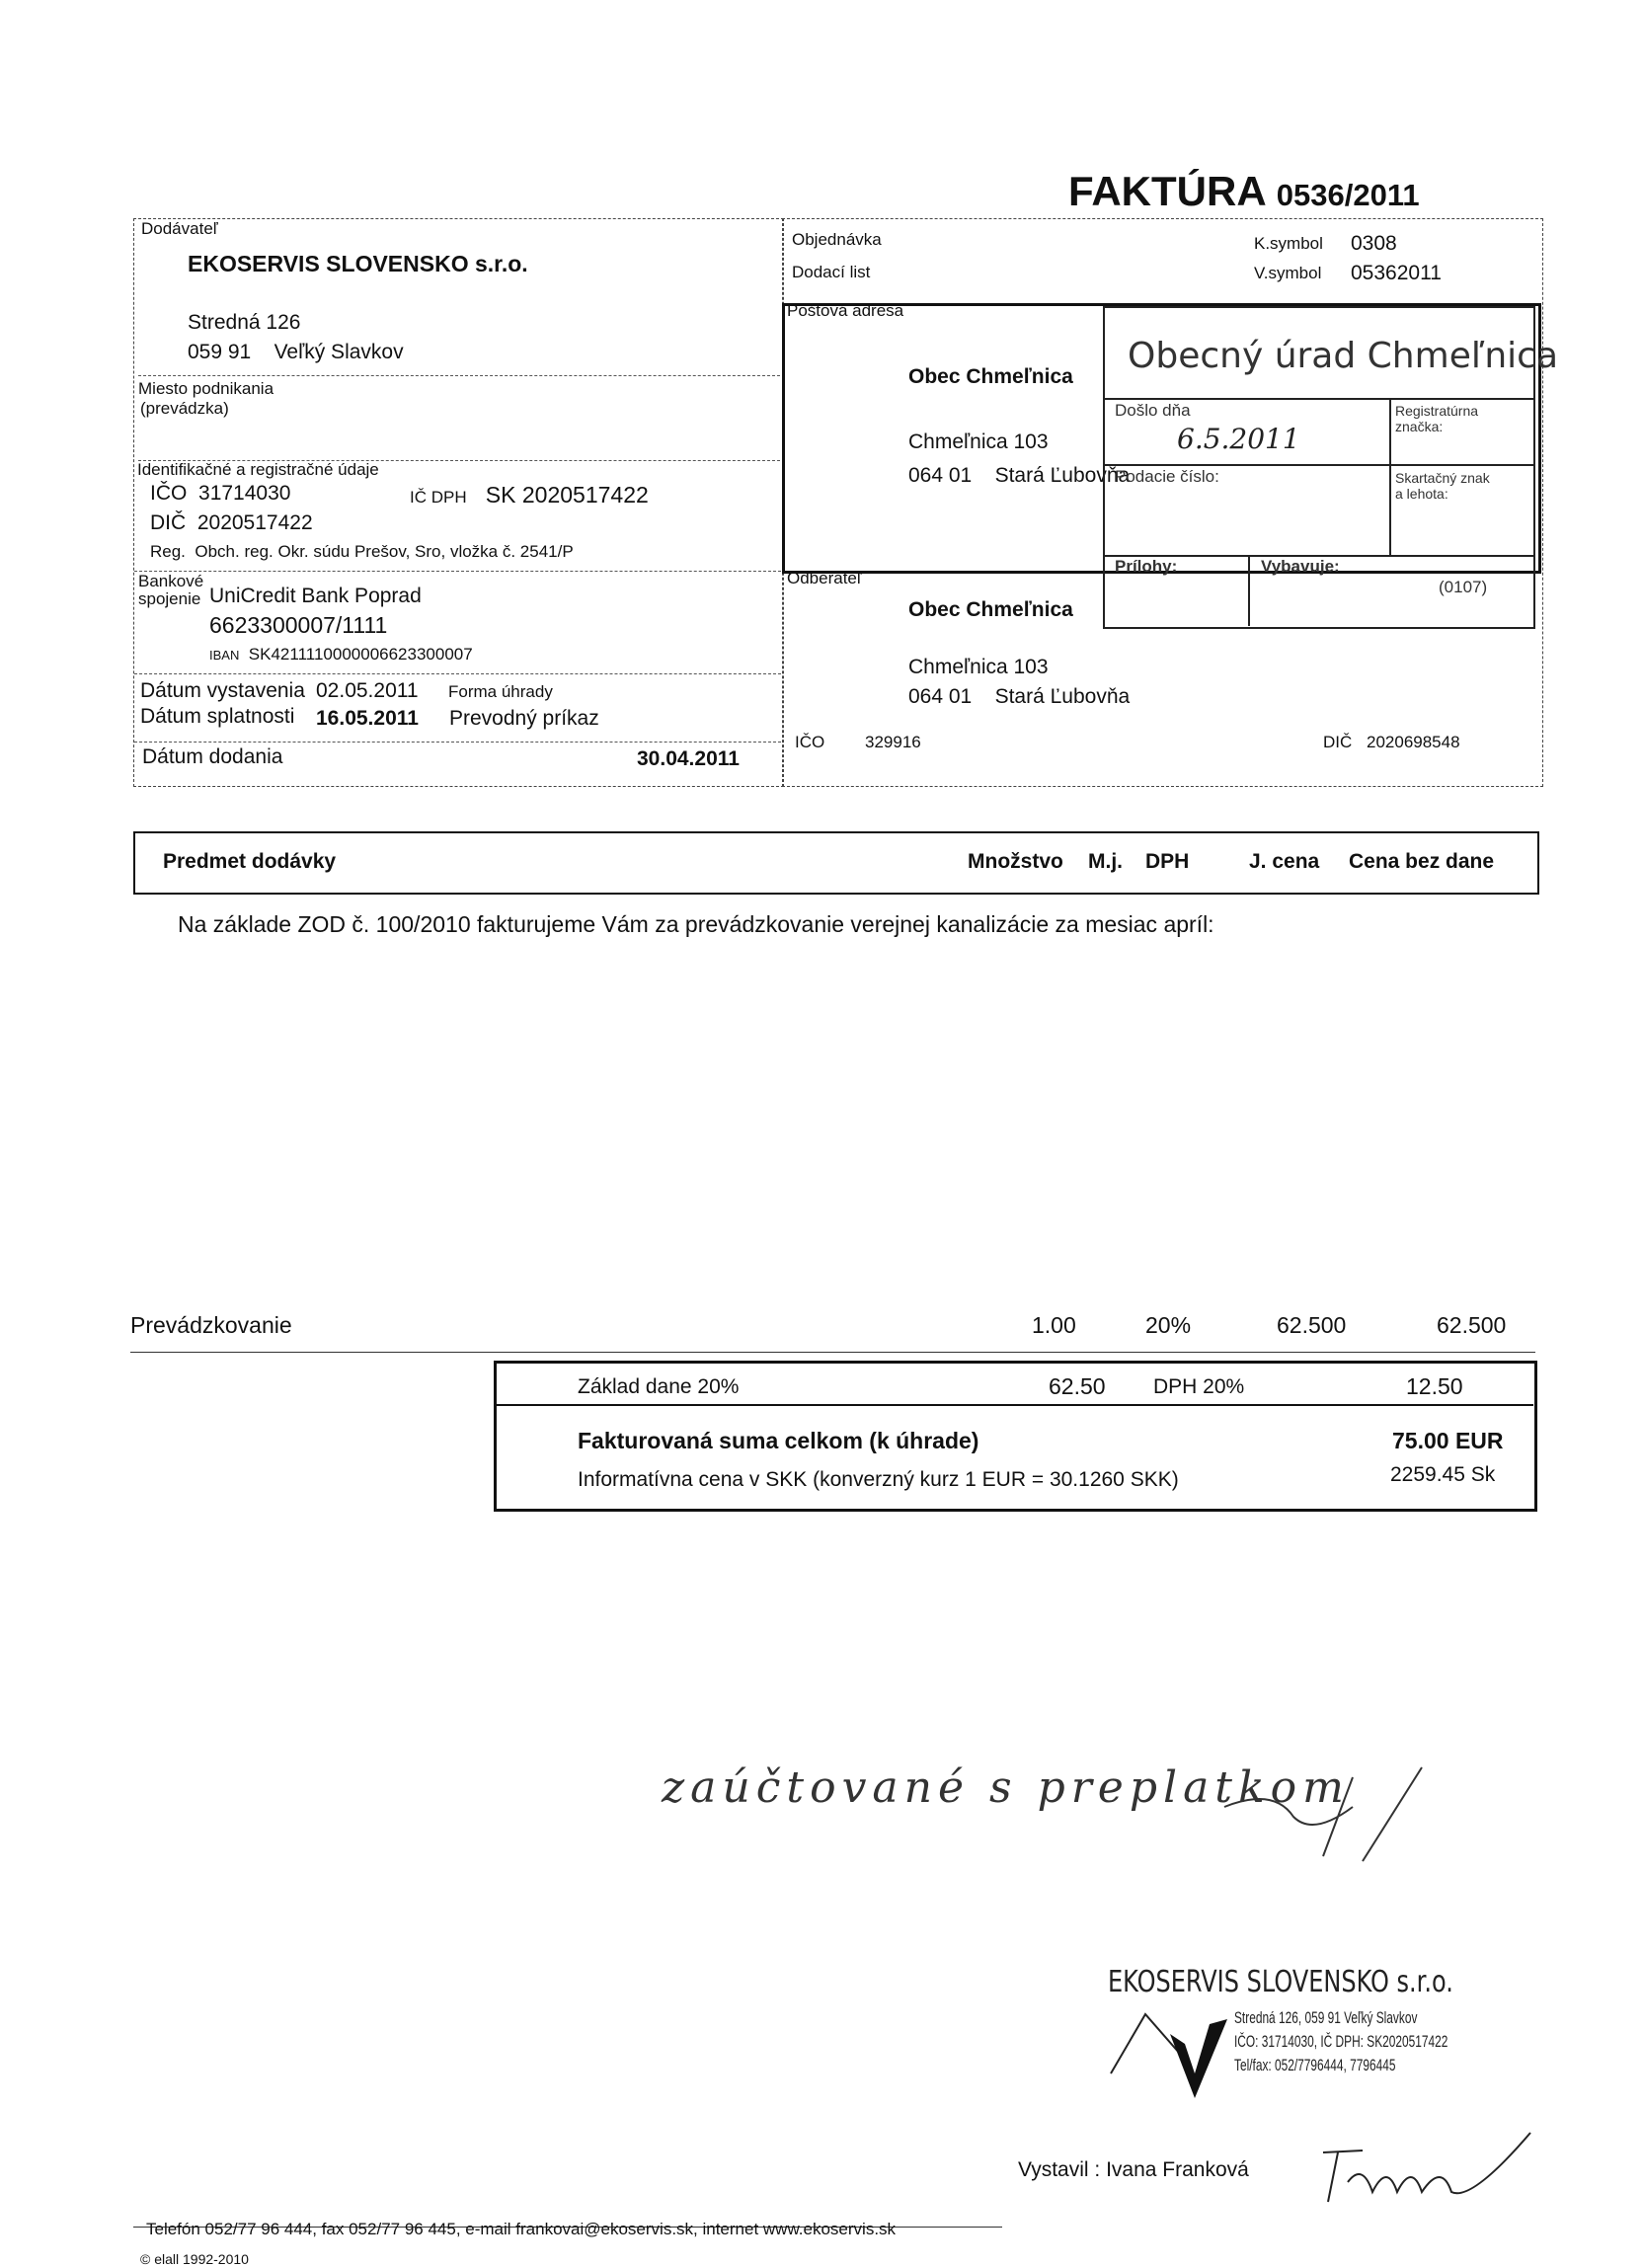 The width and height of the screenshot is (1643, 2268). What do you see at coordinates (218, 716) in the screenshot?
I see `due-date-label: Dátum splatnosti` at bounding box center [218, 716].